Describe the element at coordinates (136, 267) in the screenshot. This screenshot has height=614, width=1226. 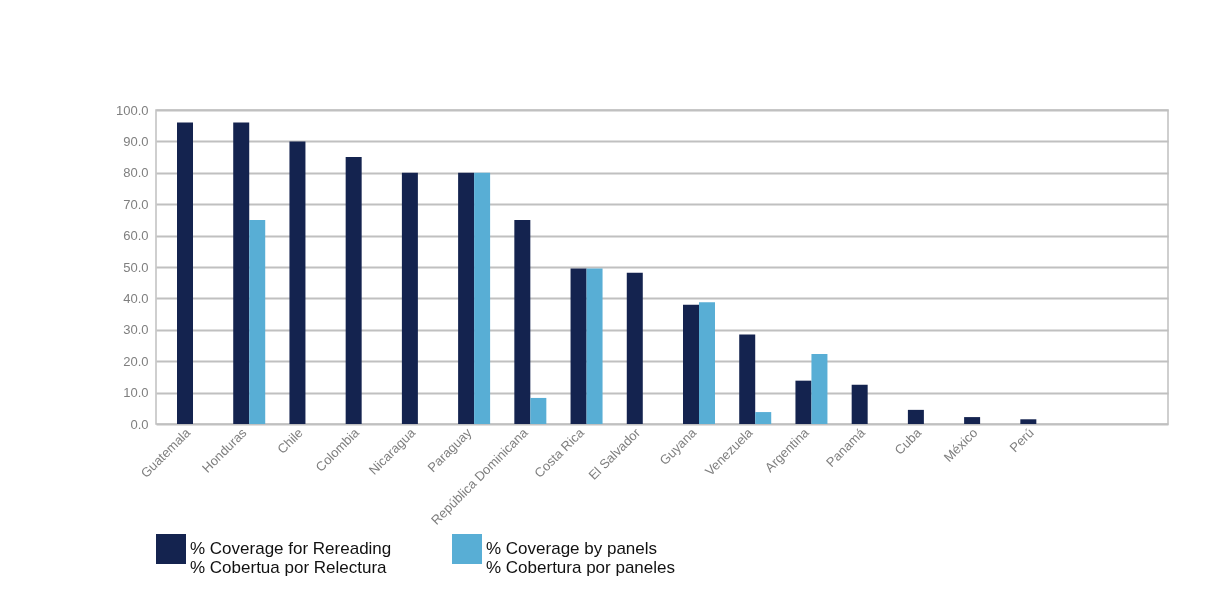
I see `y-tick-label: 50.0` at that location.